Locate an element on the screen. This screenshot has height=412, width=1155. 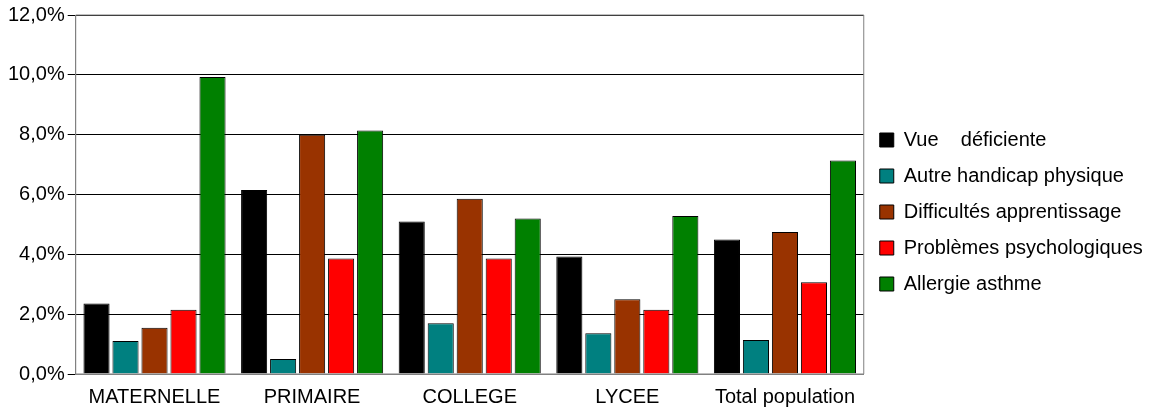
y-tick-label: 2,0% is located at coordinates (42, 312).